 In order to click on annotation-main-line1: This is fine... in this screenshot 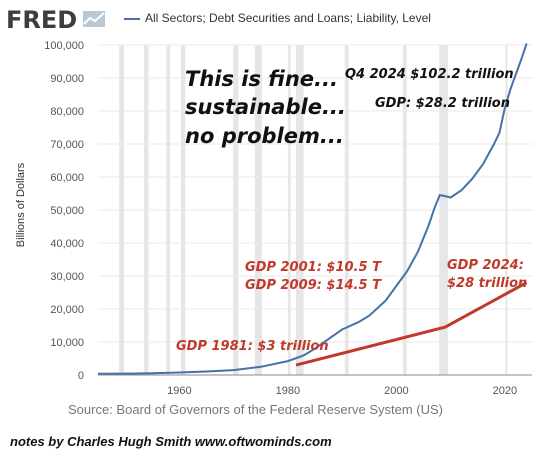, I will do `click(261, 79)`.